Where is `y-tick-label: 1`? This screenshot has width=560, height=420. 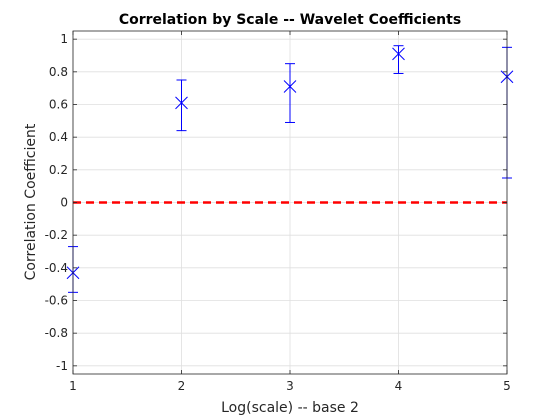
y-tick-label: 1 is located at coordinates (64, 39).